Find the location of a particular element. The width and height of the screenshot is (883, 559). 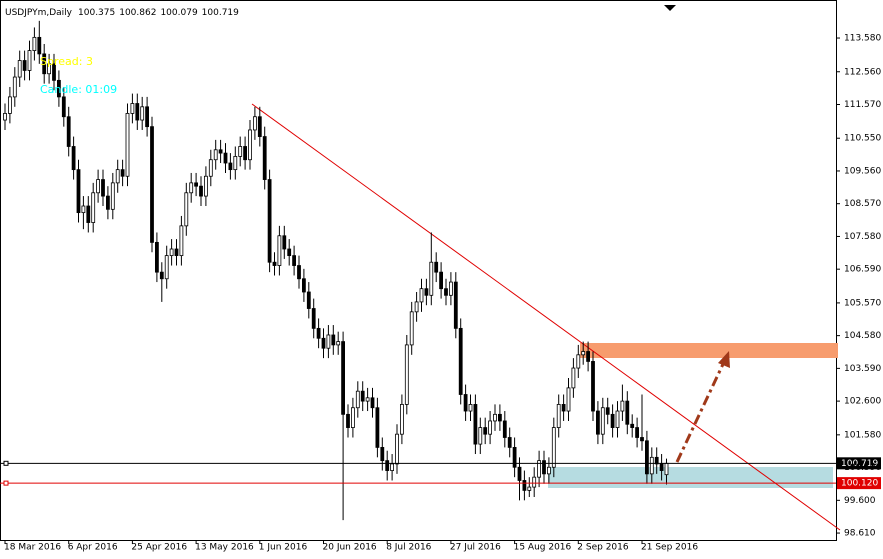

y-tick-label: 104.580 is located at coordinates (862, 336).